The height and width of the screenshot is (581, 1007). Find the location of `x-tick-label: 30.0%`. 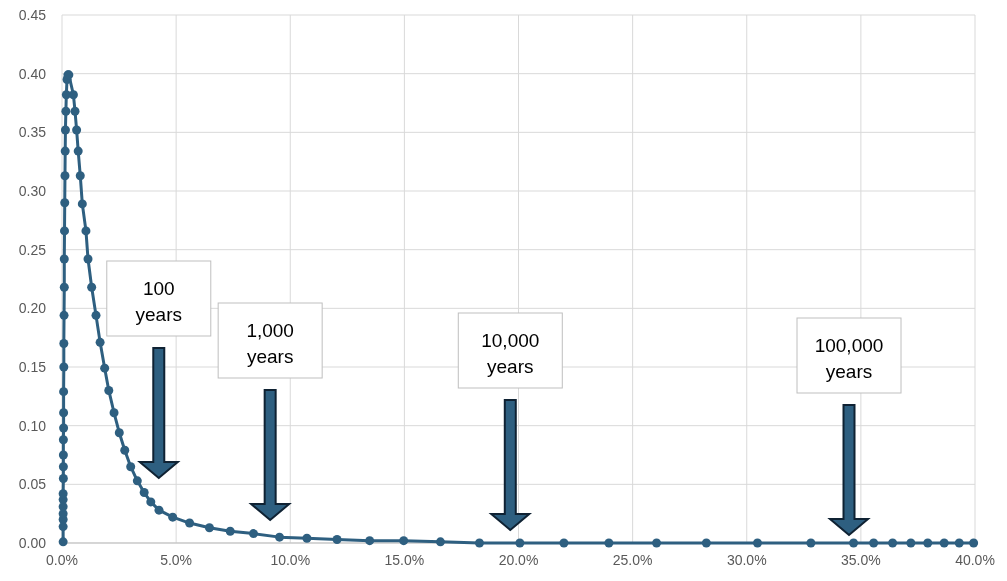

x-tick-label: 30.0% is located at coordinates (746, 560).